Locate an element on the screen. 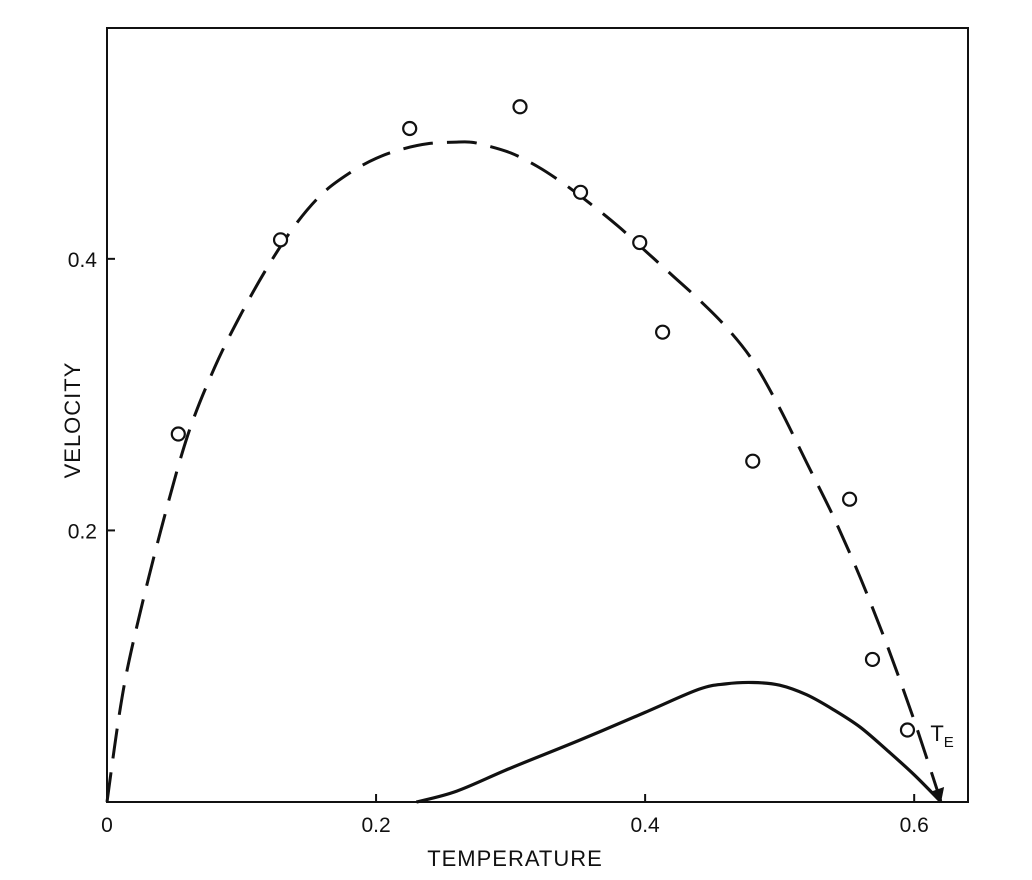 This screenshot has height=880, width=1032. y-axis-ticks: 0.2 0.4 is located at coordinates (91, 396).